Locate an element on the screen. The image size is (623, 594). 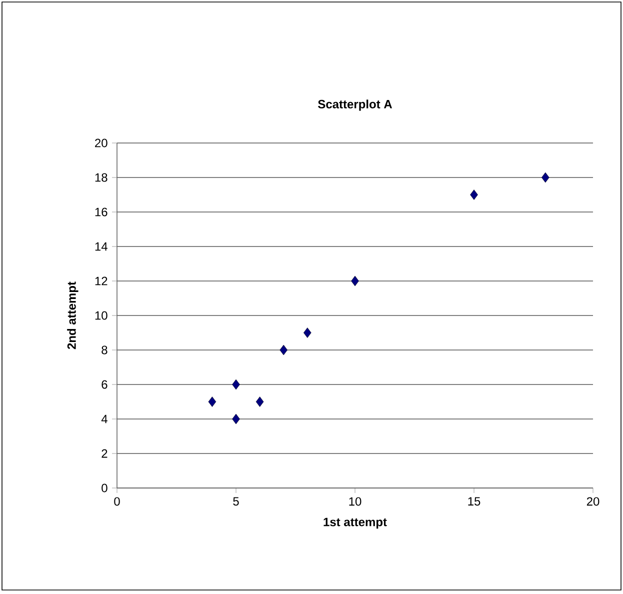
y-axis-title: 2nd attempt is located at coordinates (72, 316).